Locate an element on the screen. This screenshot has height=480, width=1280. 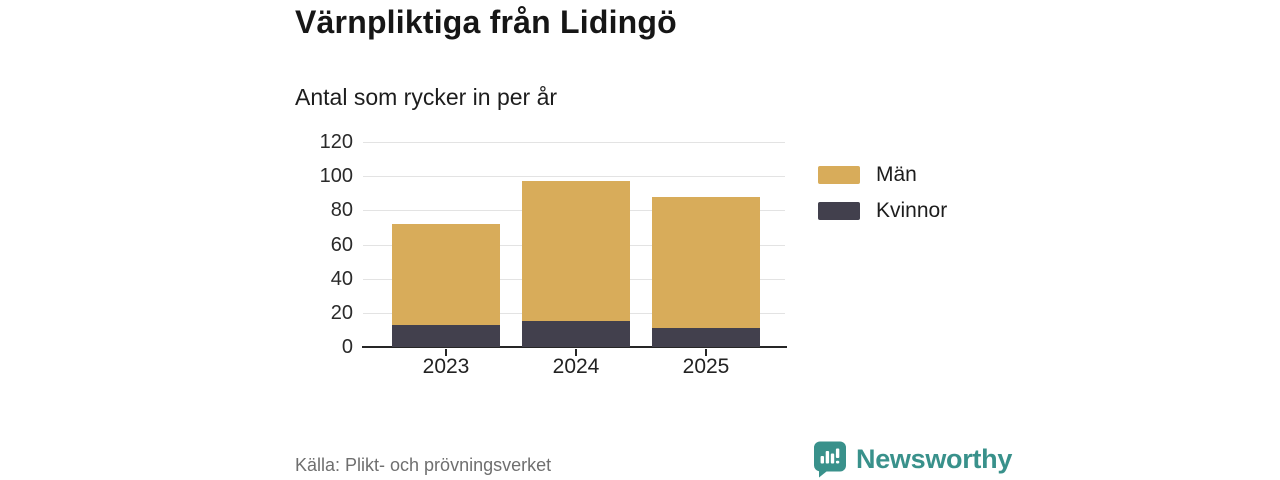
legend-item-men: Män is located at coordinates (882, 175).